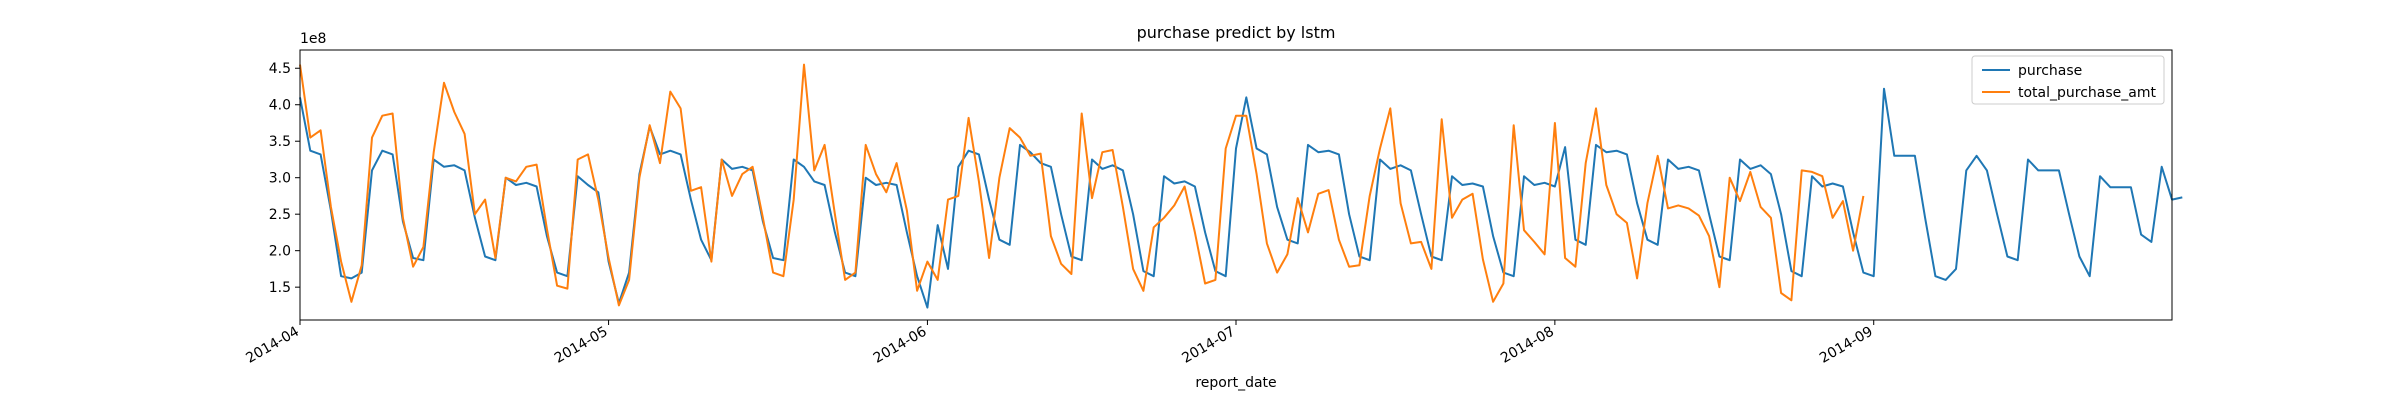 This screenshot has height=400, width=2400. Describe the element at coordinates (900, 345) in the screenshot. I see `x-tick-label: 2014-06` at that location.